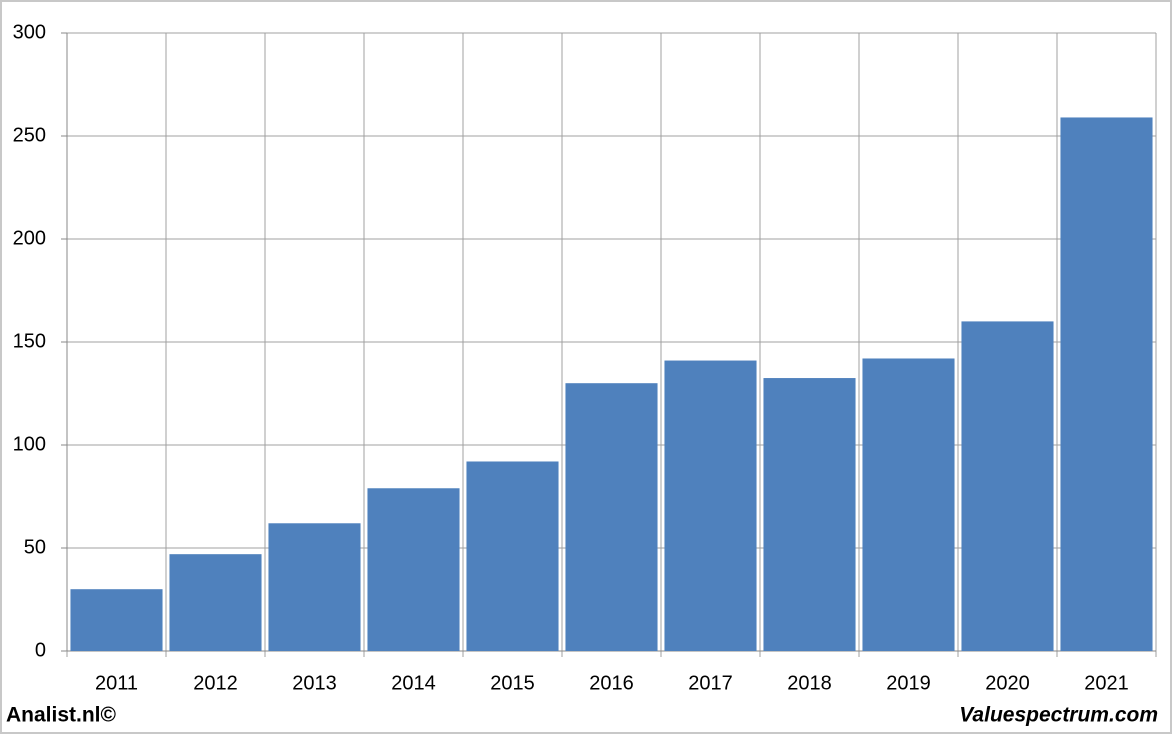 The width and height of the screenshot is (1172, 734). I want to click on x-tick-label: 2019, so click(908, 683).